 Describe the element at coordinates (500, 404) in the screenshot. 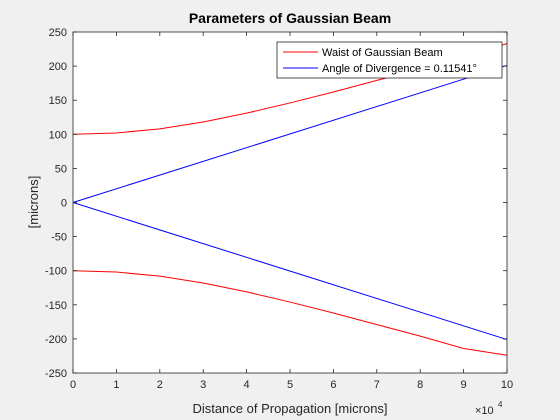

I see `x-exponent-power: 4` at that location.